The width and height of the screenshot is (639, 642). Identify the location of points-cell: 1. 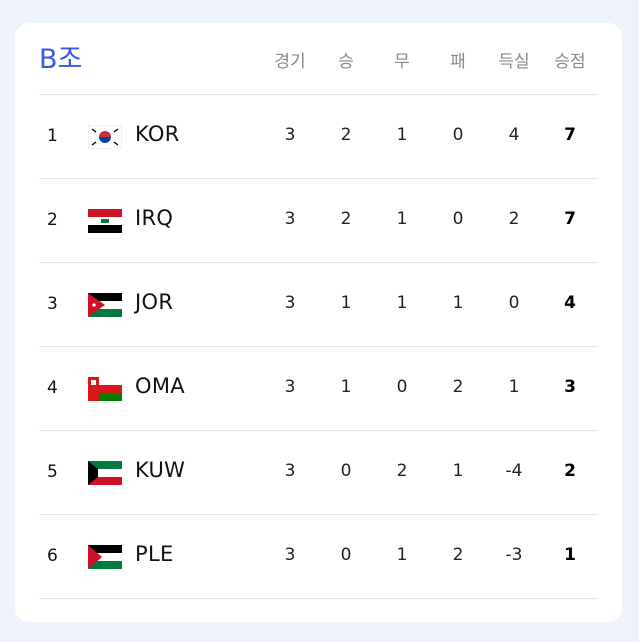
(570, 555).